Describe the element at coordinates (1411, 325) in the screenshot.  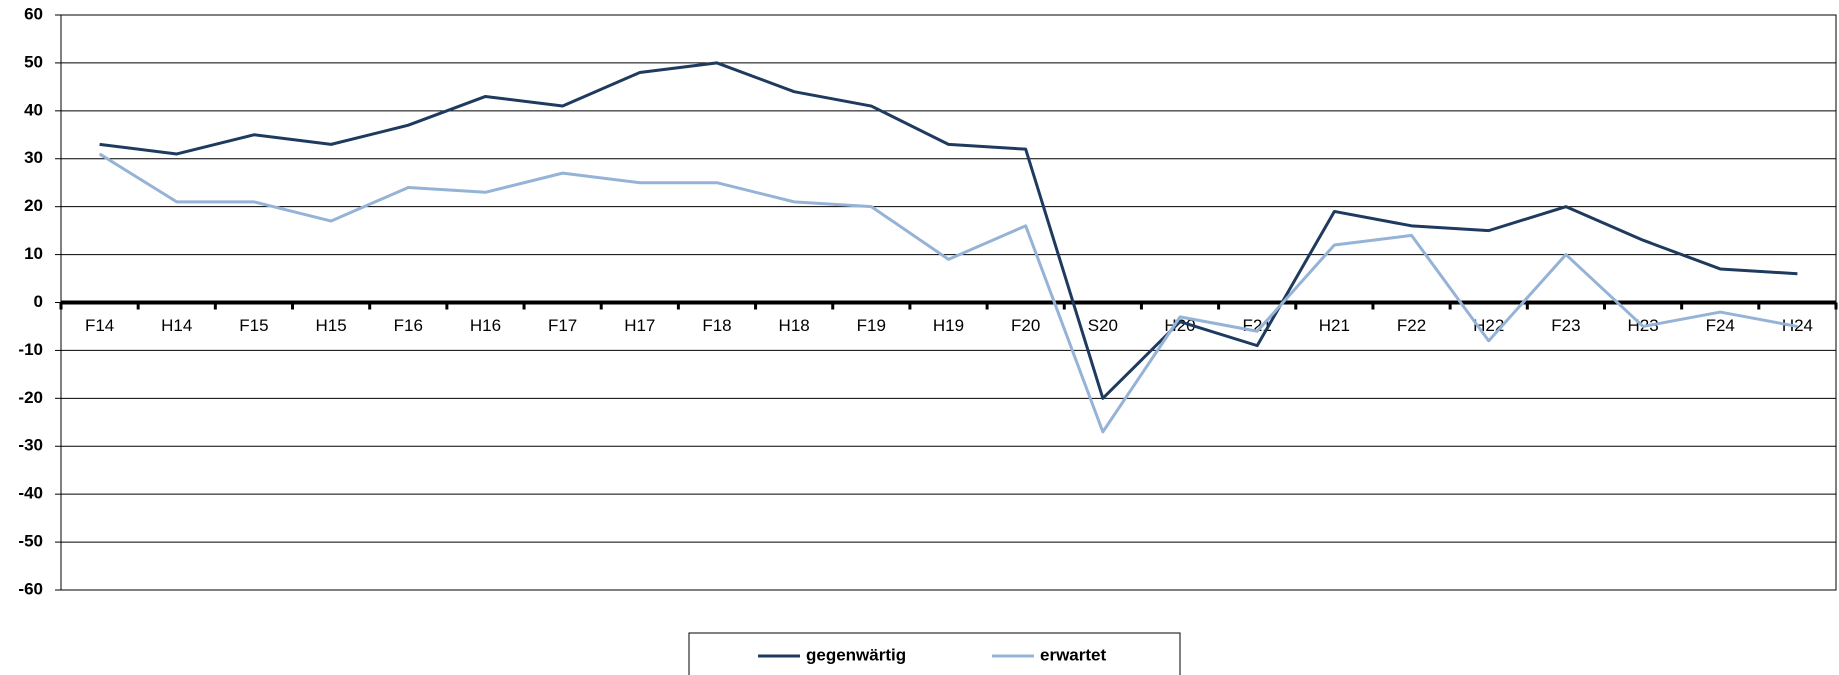
I see `x-tick-label: F22` at that location.